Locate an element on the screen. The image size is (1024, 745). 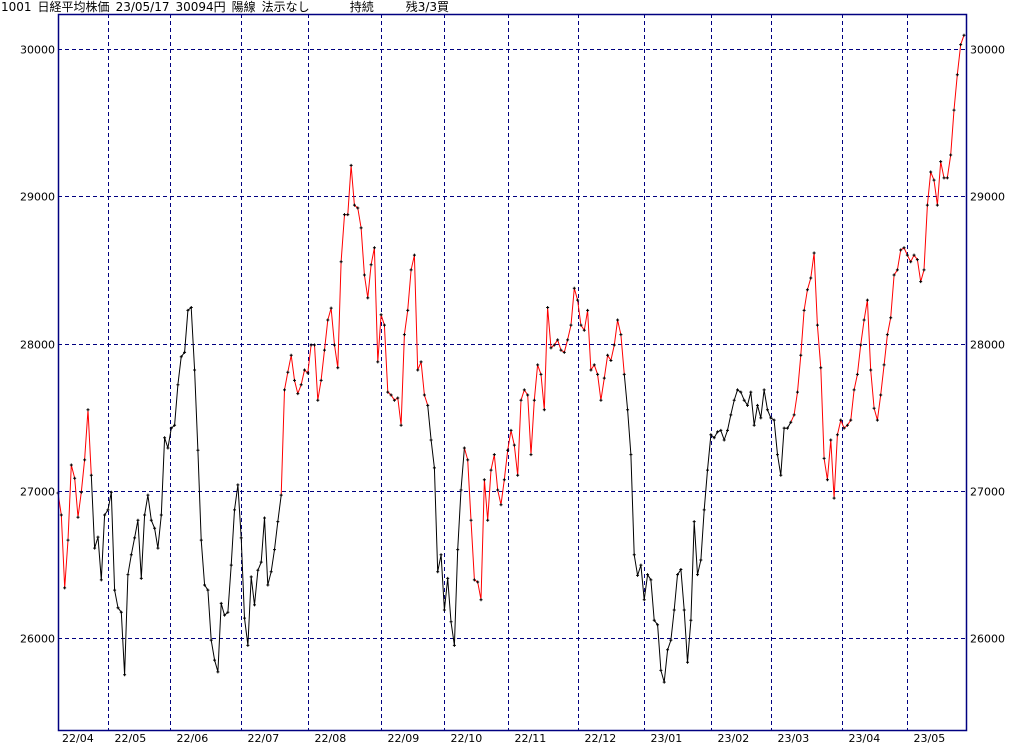
x-tick-label: 22/10 is located at coordinates (467, 738).